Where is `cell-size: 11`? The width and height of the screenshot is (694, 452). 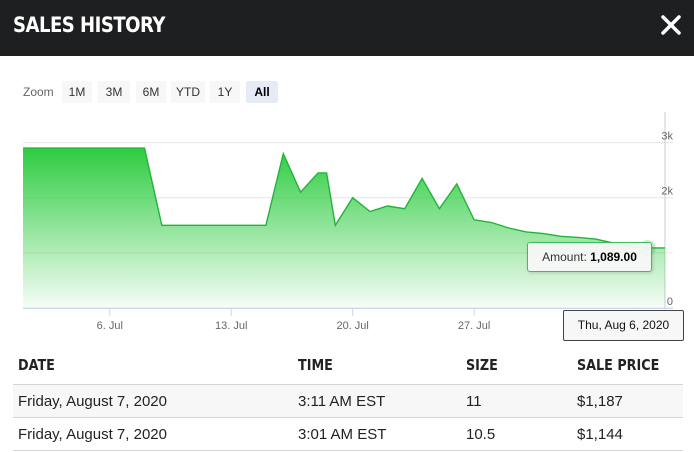 cell-size: 11 is located at coordinates (521, 401).